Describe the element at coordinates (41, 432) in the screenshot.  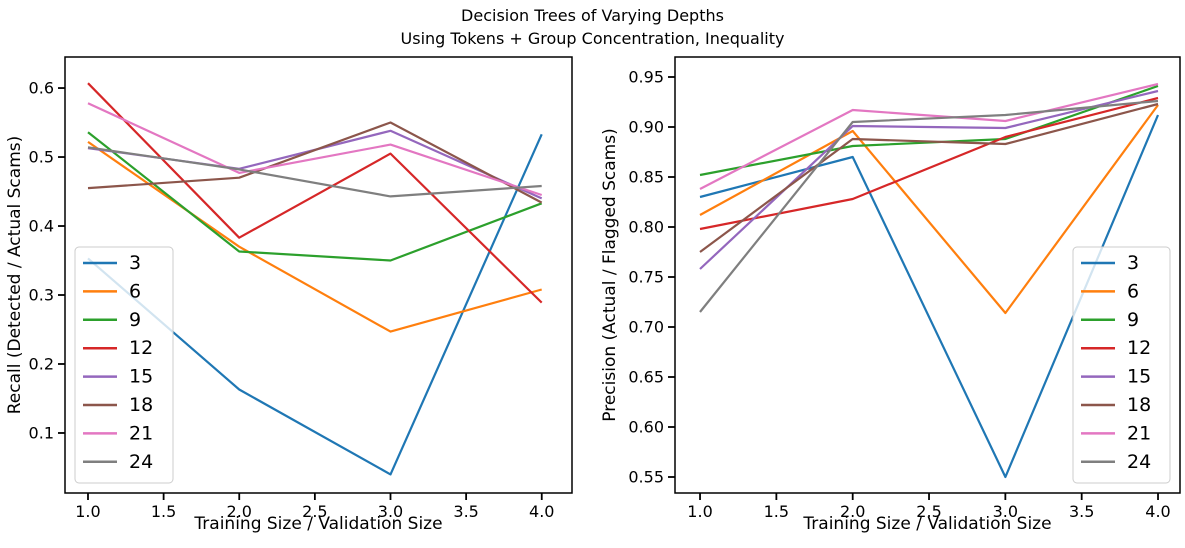
I see `y-tick-label: 0.1` at that location.